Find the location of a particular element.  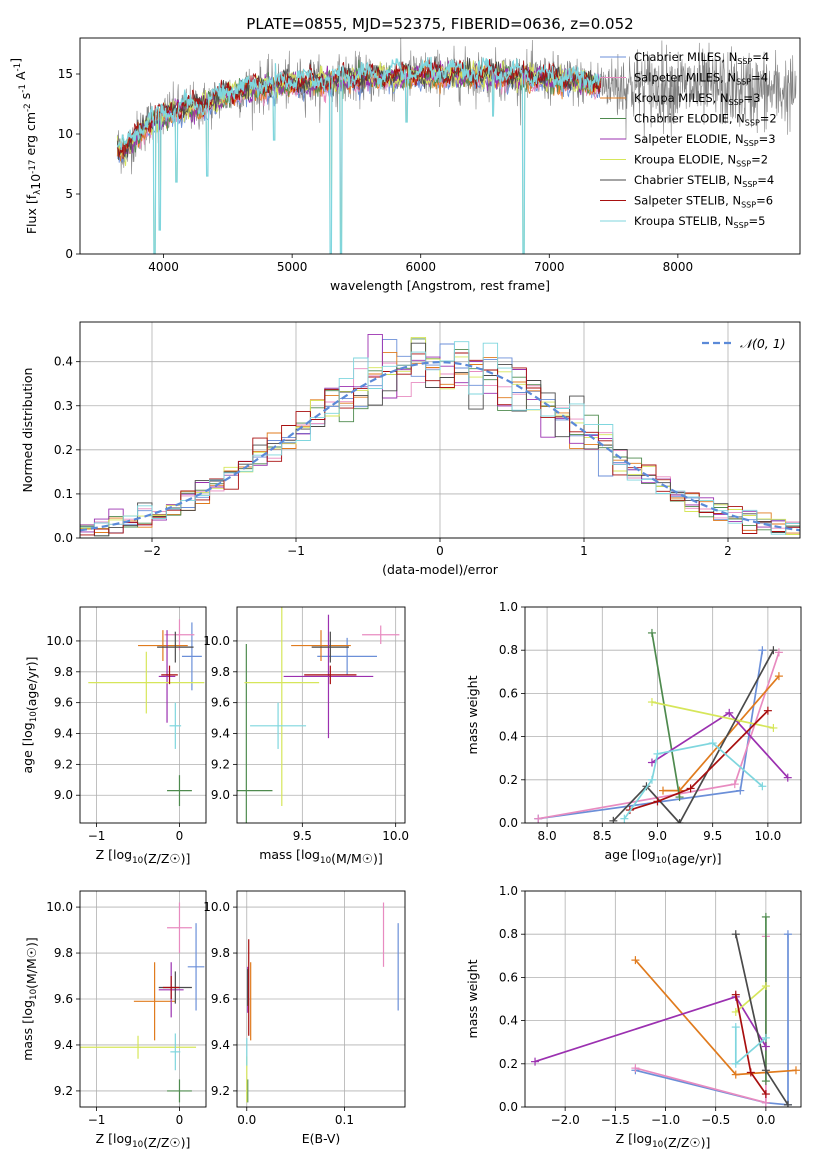

x-tick-label: 8.0 is located at coordinates (547, 836).